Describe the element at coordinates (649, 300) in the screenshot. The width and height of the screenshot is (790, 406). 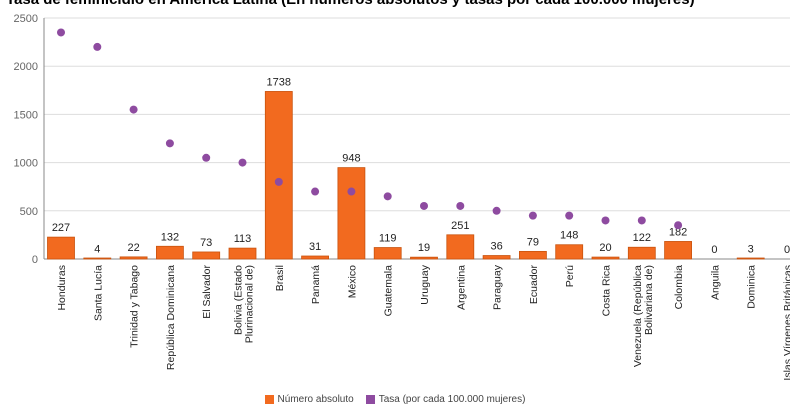
I see `x-tick-label-line: Bolivariana de)` at that location.